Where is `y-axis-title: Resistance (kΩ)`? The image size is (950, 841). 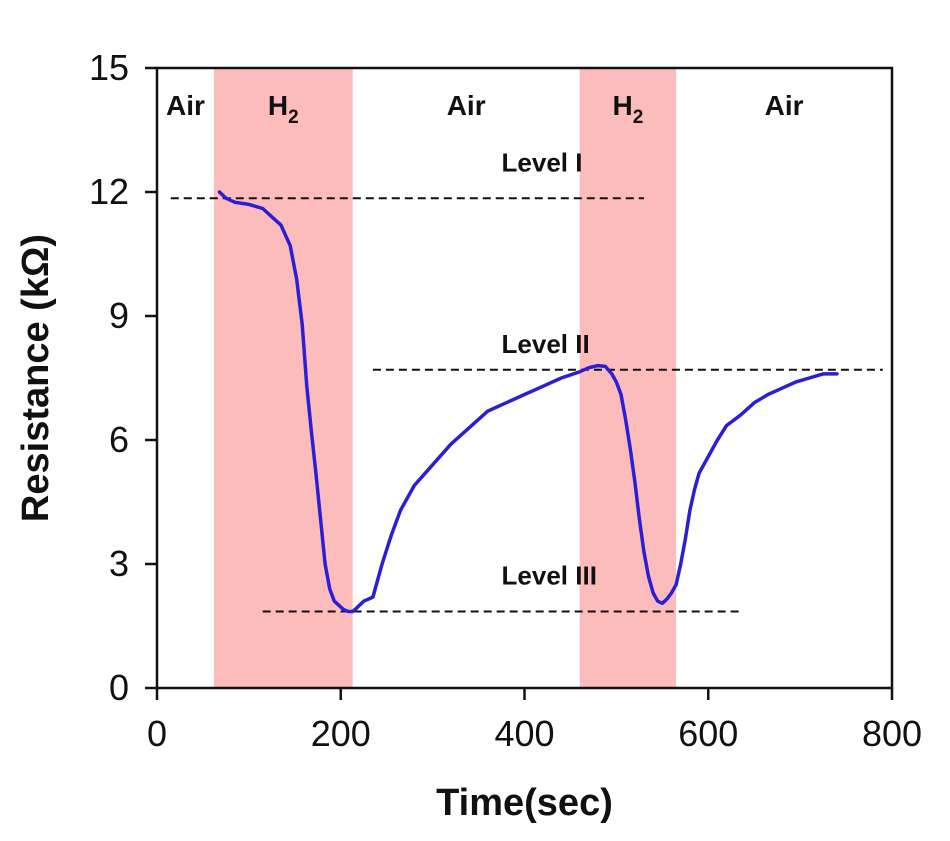 y-axis-title: Resistance (kΩ) is located at coordinates (36, 378).